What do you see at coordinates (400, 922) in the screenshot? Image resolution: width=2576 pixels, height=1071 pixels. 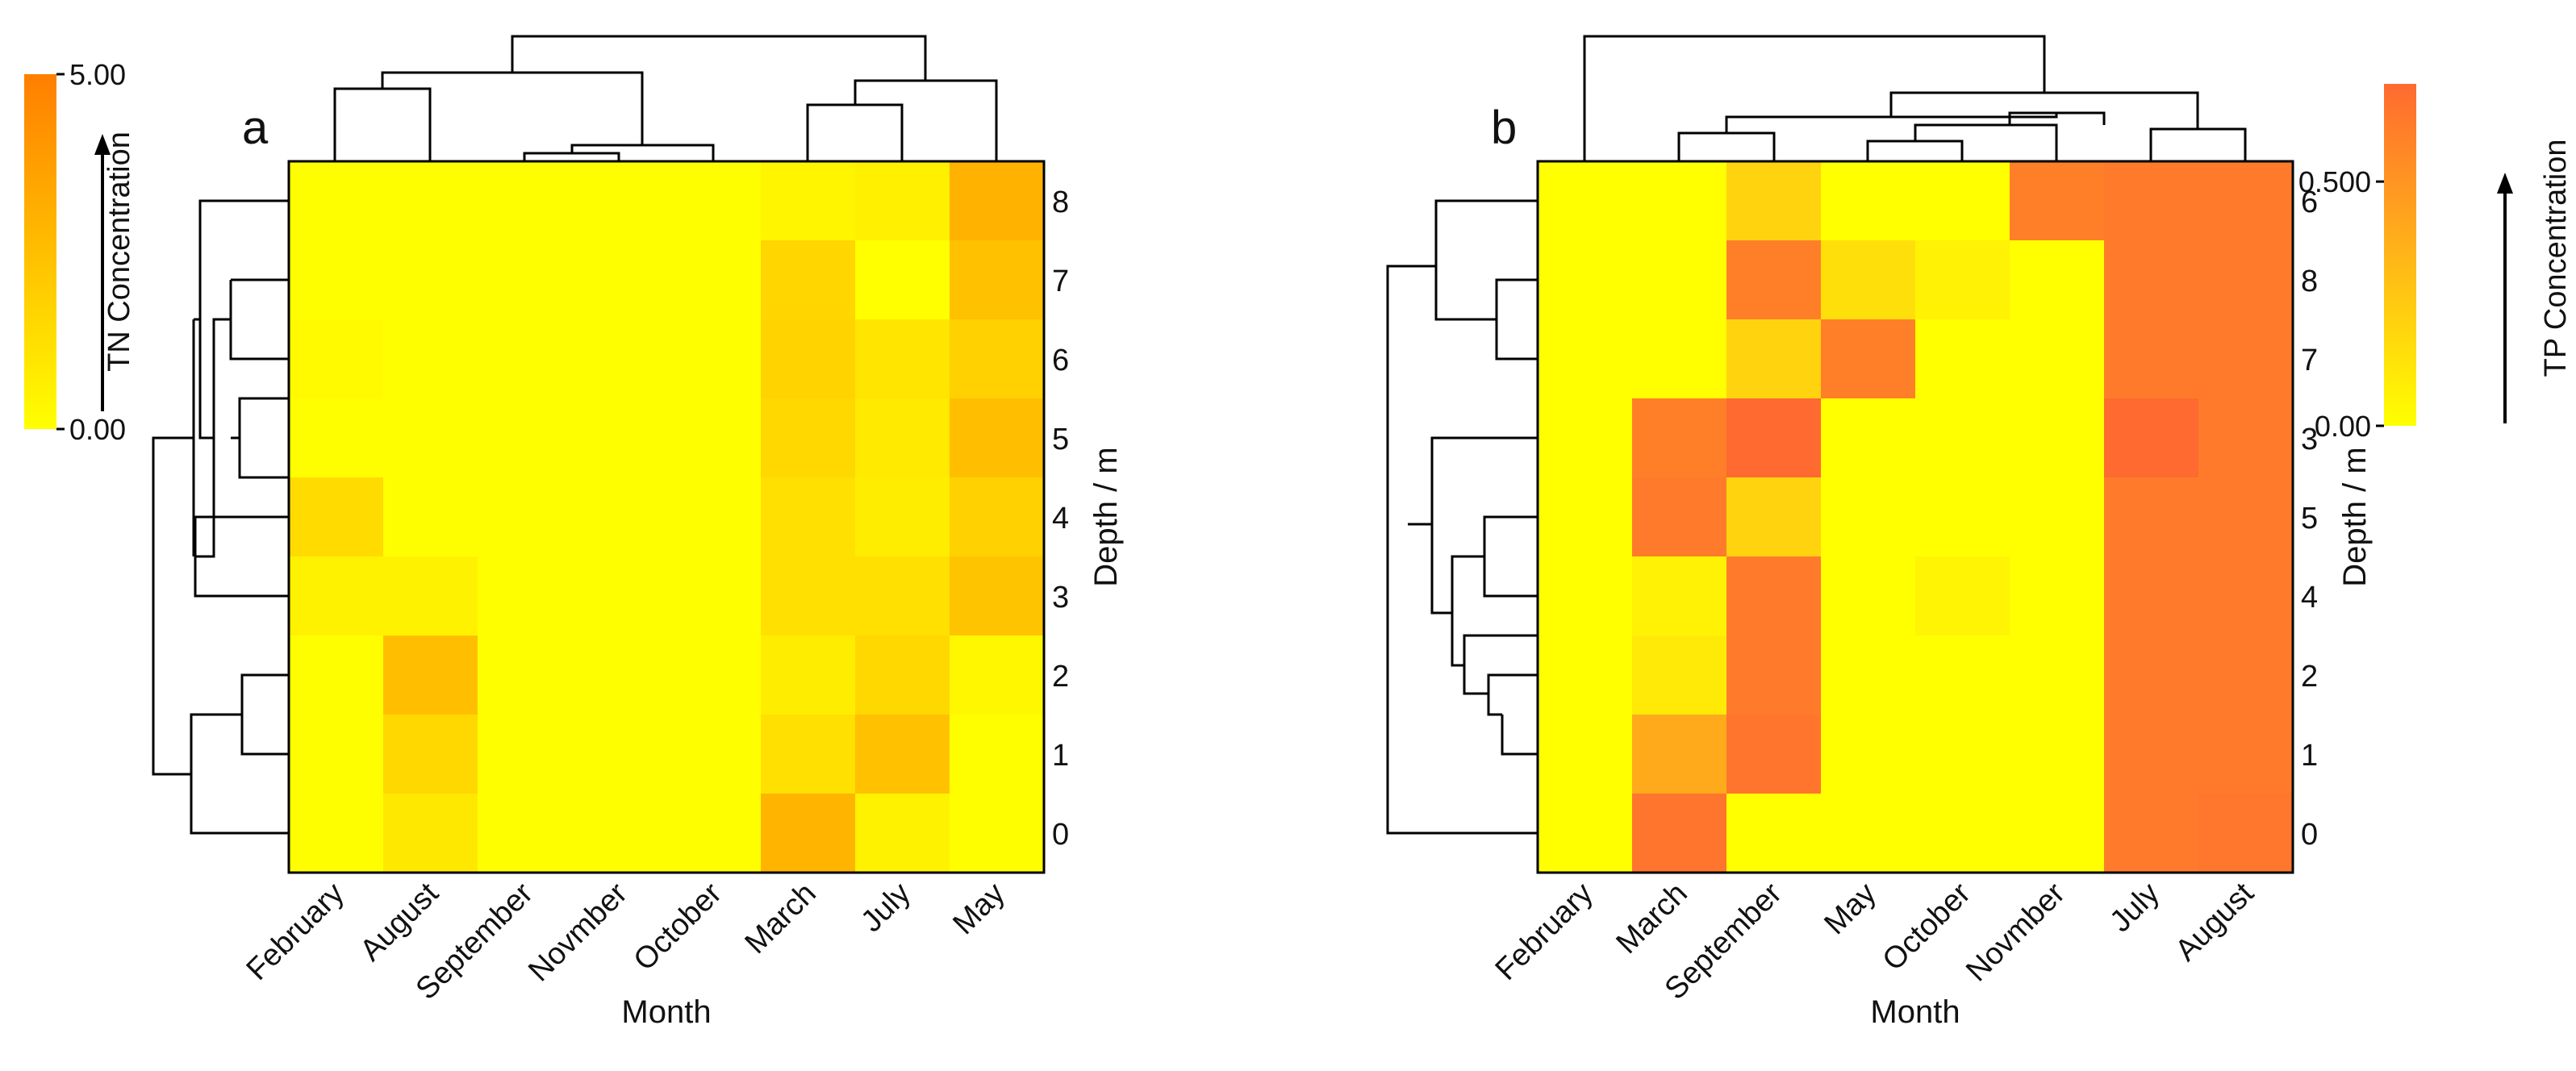 I see `x-tick-label: August` at bounding box center [400, 922].